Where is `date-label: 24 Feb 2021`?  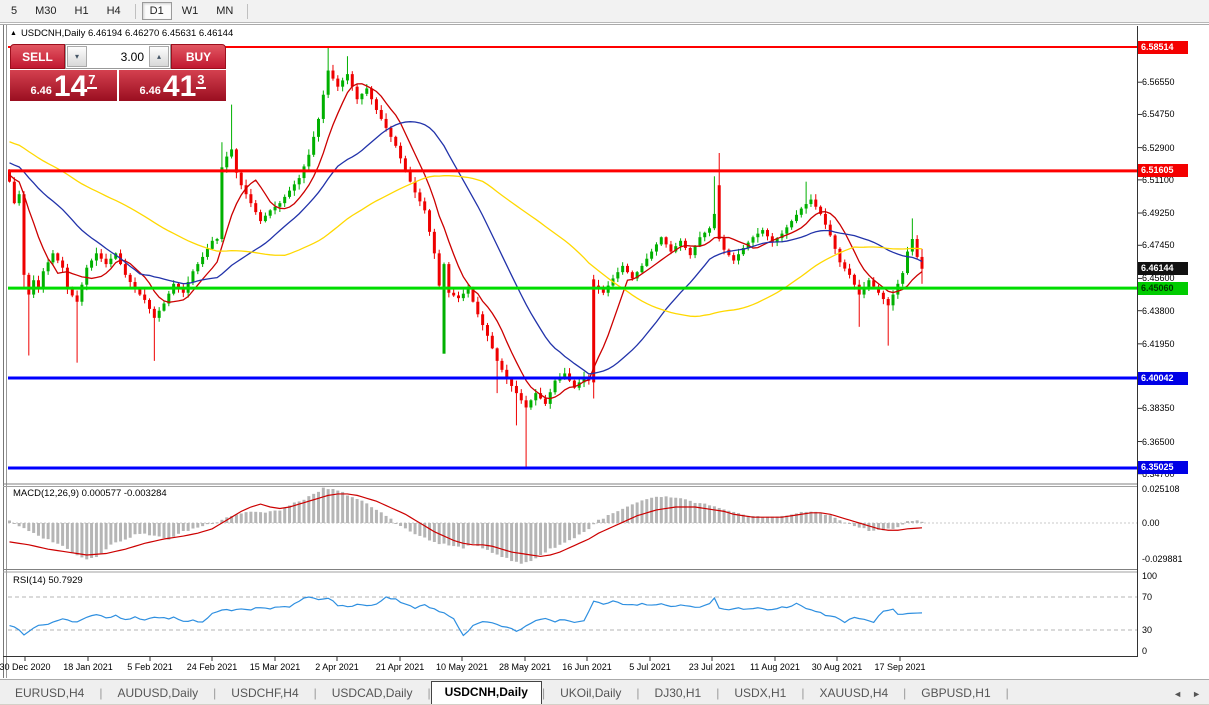
date-label: 24 Feb 2021 is located at coordinates (212, 667).